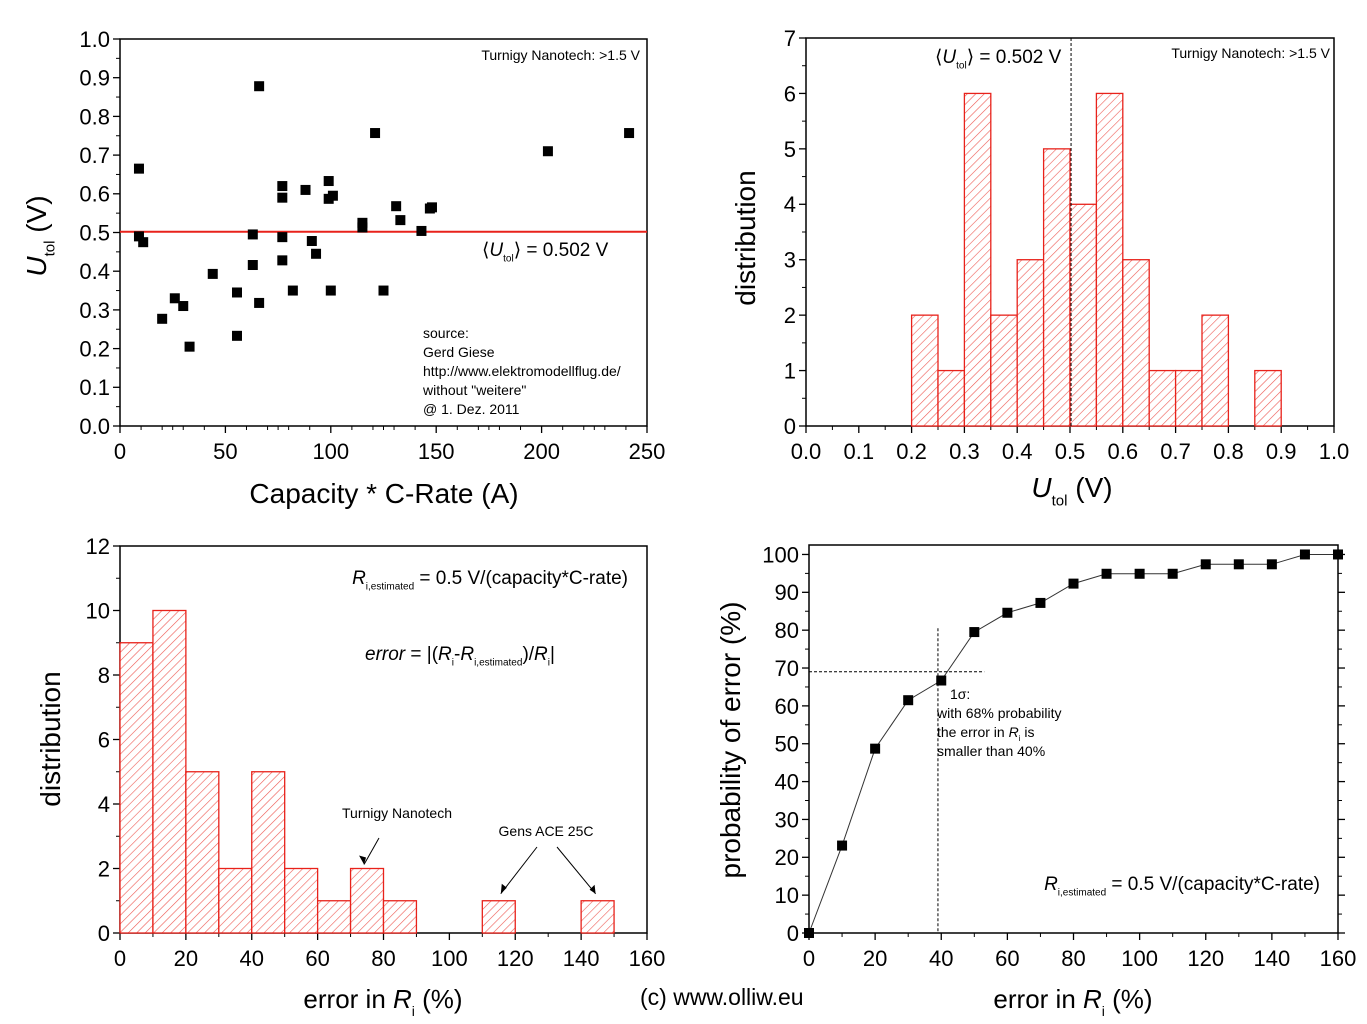  What do you see at coordinates (722, 997) in the screenshot?
I see `copyright-footer: (c) www.olliw.eu` at bounding box center [722, 997].